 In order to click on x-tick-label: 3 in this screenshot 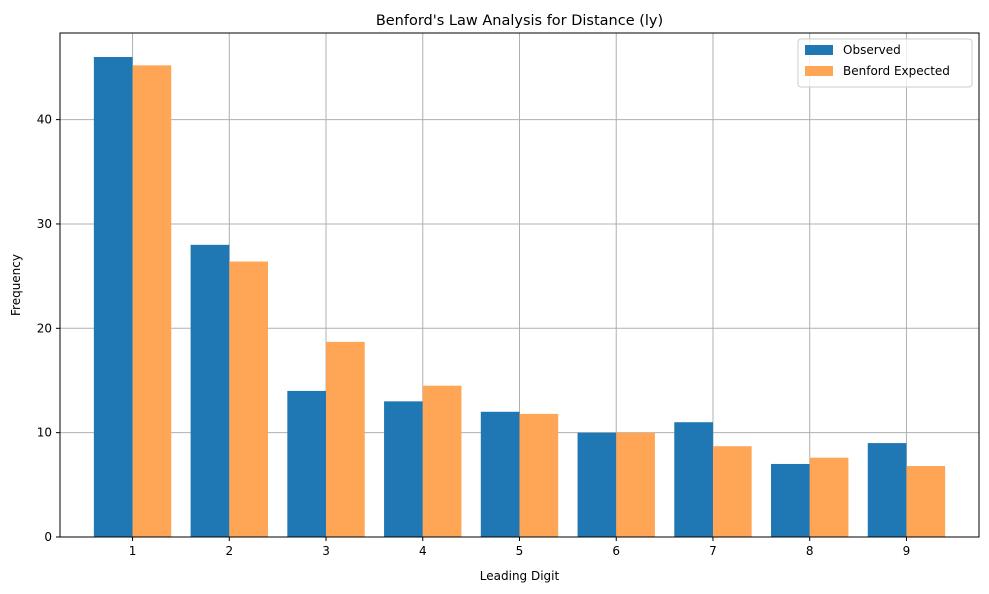, I will do `click(326, 551)`.